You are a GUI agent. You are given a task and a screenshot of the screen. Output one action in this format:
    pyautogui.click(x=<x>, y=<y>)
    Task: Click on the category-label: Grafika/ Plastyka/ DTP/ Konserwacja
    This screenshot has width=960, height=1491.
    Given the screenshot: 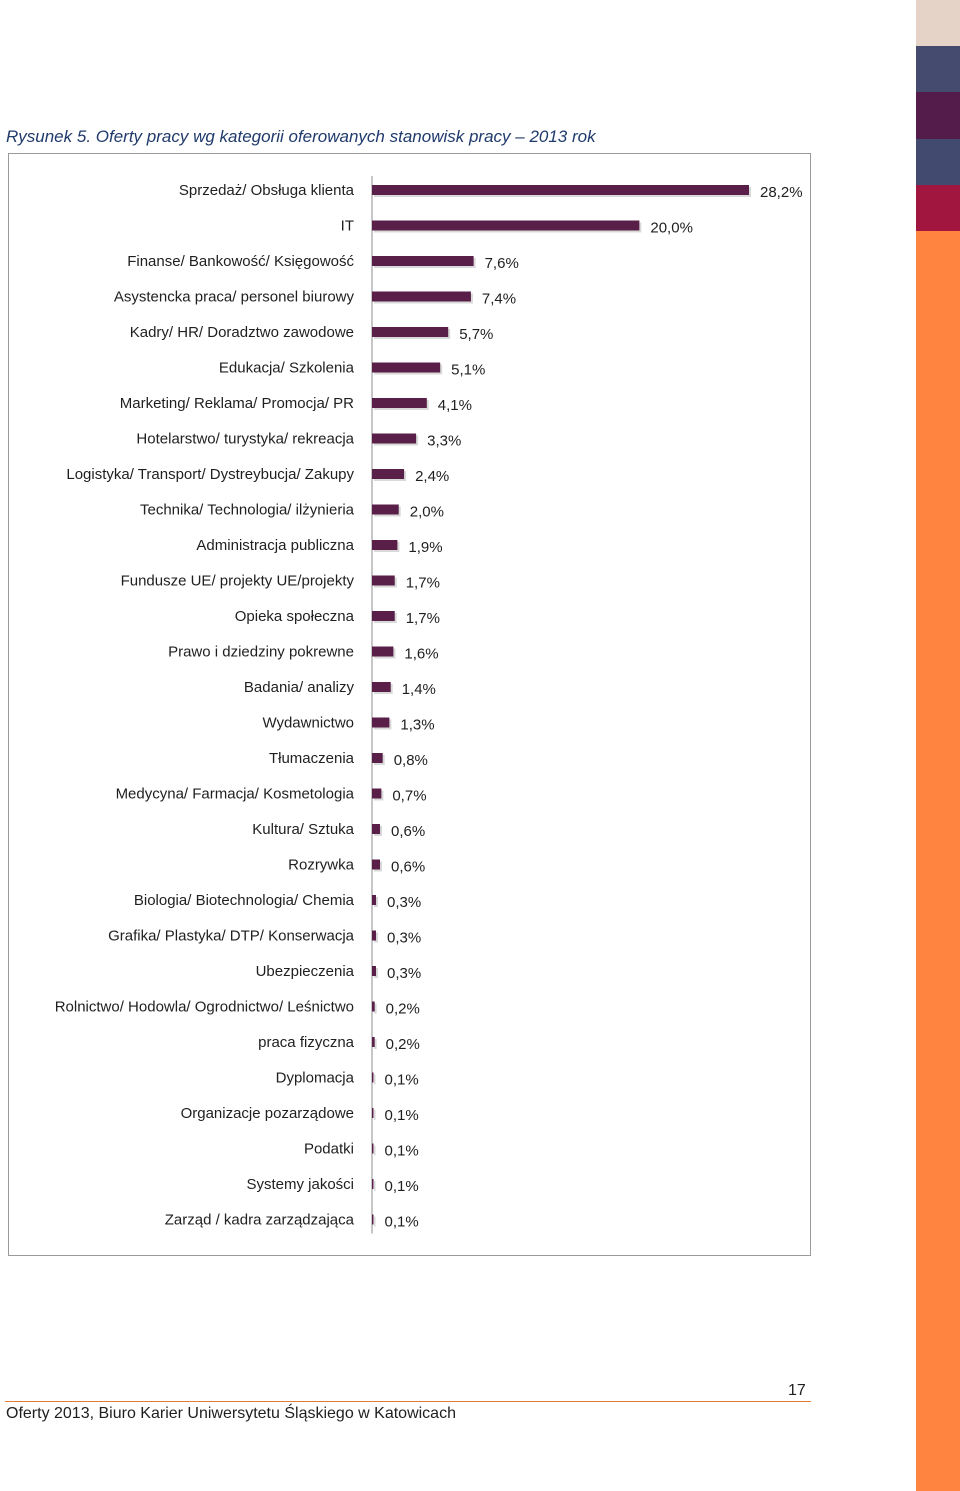 What is the action you would take?
    pyautogui.click(x=231, y=936)
    